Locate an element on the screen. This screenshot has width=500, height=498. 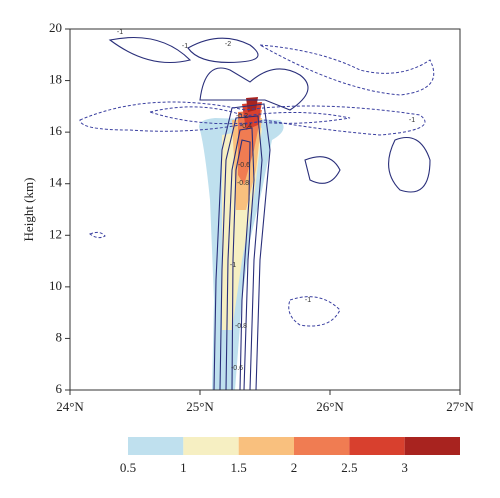
colorbar-label: 2.5 is located at coordinates (349, 467).